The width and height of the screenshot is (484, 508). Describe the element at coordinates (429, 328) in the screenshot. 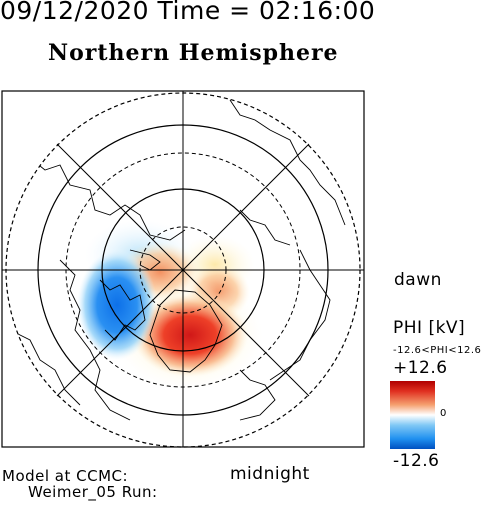

I see `colorbar-title: PHI [kV]` at that location.